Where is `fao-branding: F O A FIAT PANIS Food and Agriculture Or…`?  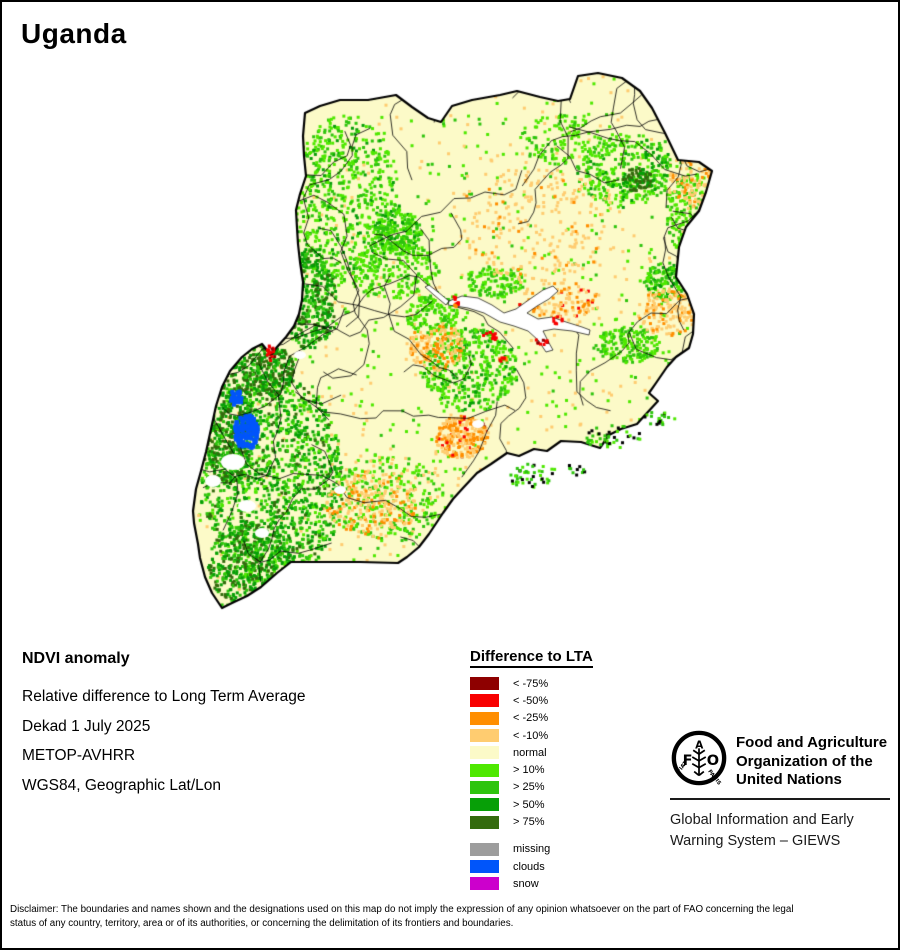 fao-branding: F O A FIAT PANIS Food and Agriculture Or… is located at coordinates (781, 790).